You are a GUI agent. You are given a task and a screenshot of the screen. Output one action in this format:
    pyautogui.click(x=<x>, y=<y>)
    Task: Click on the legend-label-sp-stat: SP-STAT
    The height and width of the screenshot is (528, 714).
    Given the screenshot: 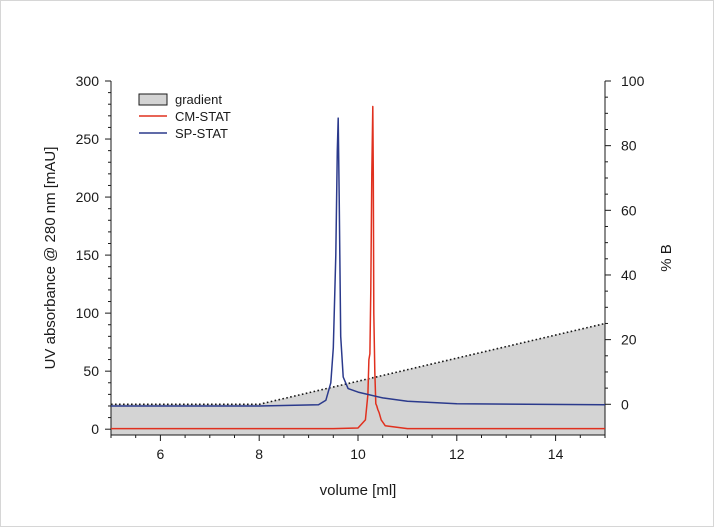 What is the action you would take?
    pyautogui.click(x=201, y=133)
    